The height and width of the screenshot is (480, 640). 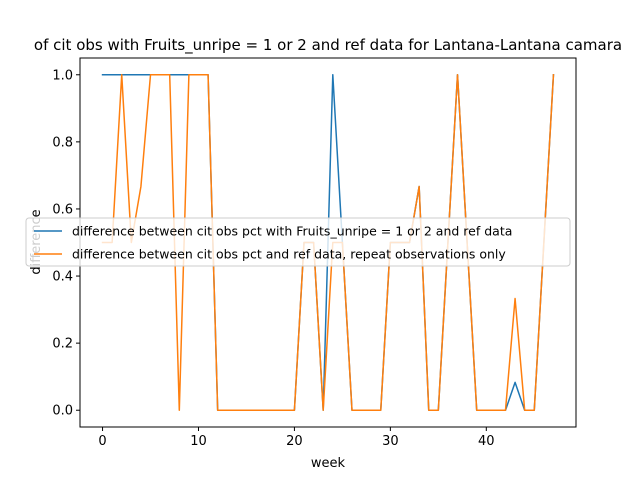 I want to click on x-tick-label: 0, so click(x=102, y=441).